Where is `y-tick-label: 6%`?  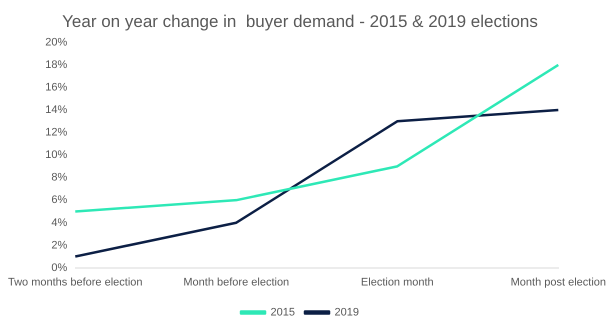
y-tick-label: 6% is located at coordinates (59, 200).